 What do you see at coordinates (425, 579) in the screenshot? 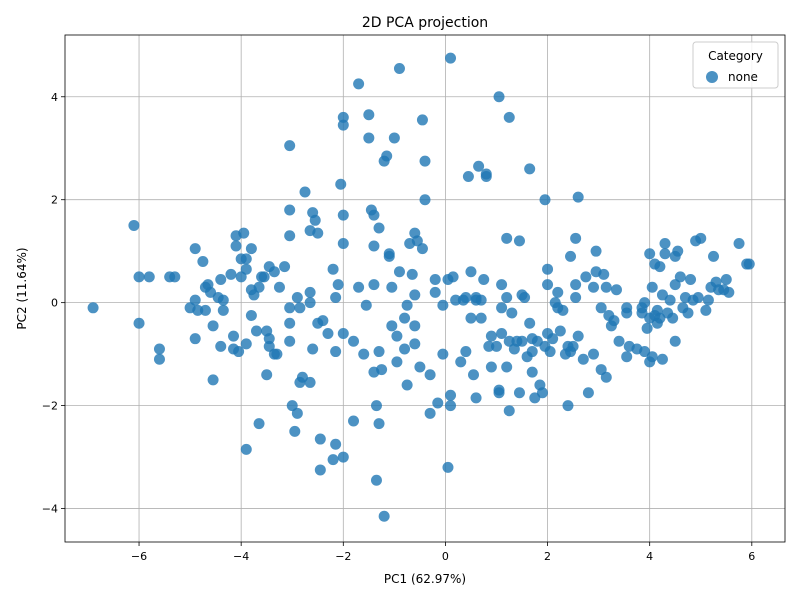
I see `x-axis-label: PC1 (62.97%)` at bounding box center [425, 579].